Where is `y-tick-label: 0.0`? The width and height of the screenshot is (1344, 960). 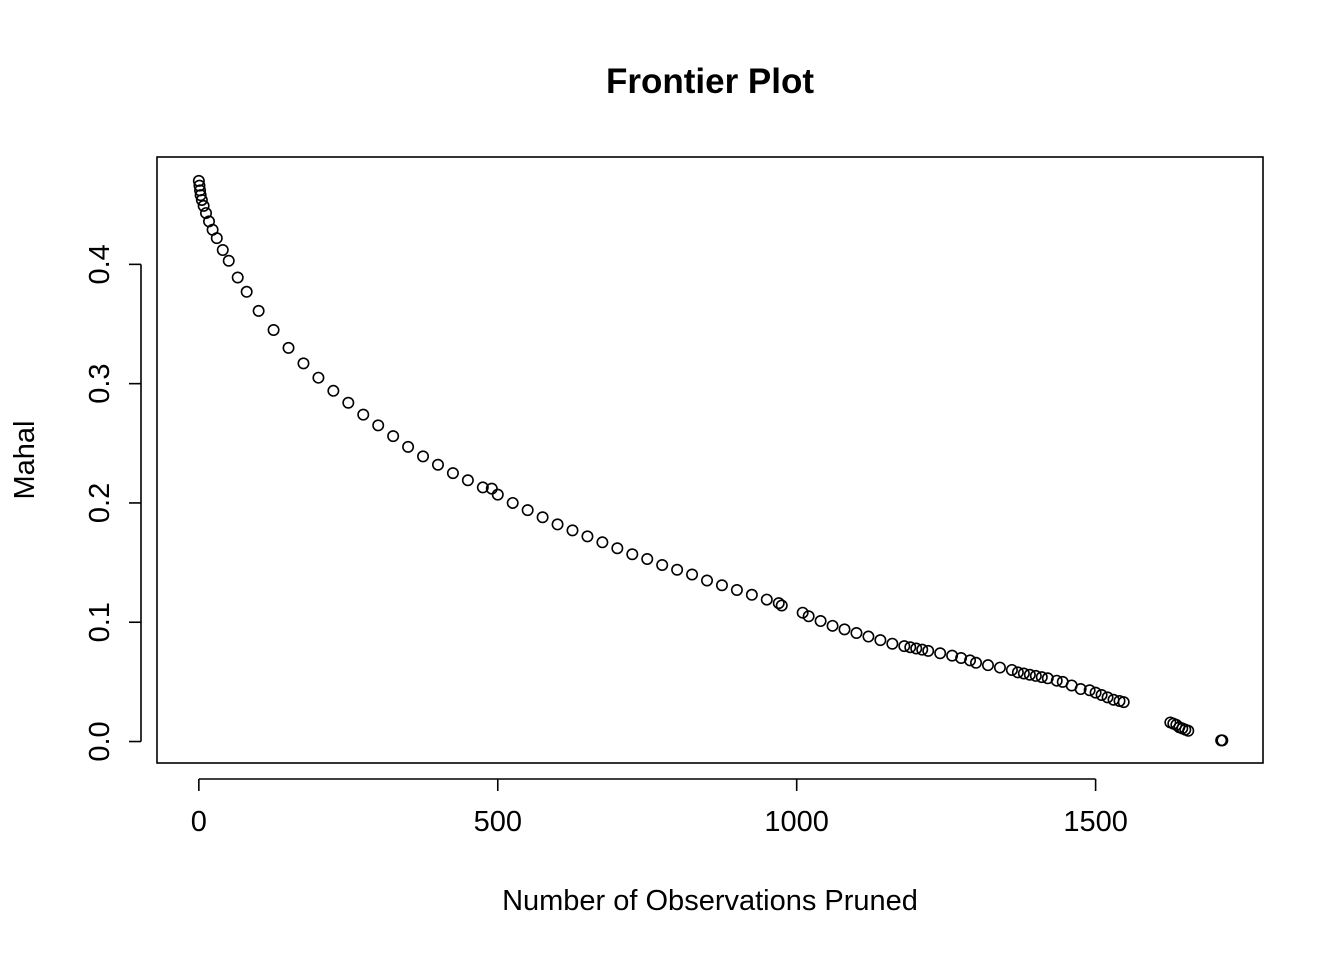
y-tick-label: 0.0 is located at coordinates (100, 741).